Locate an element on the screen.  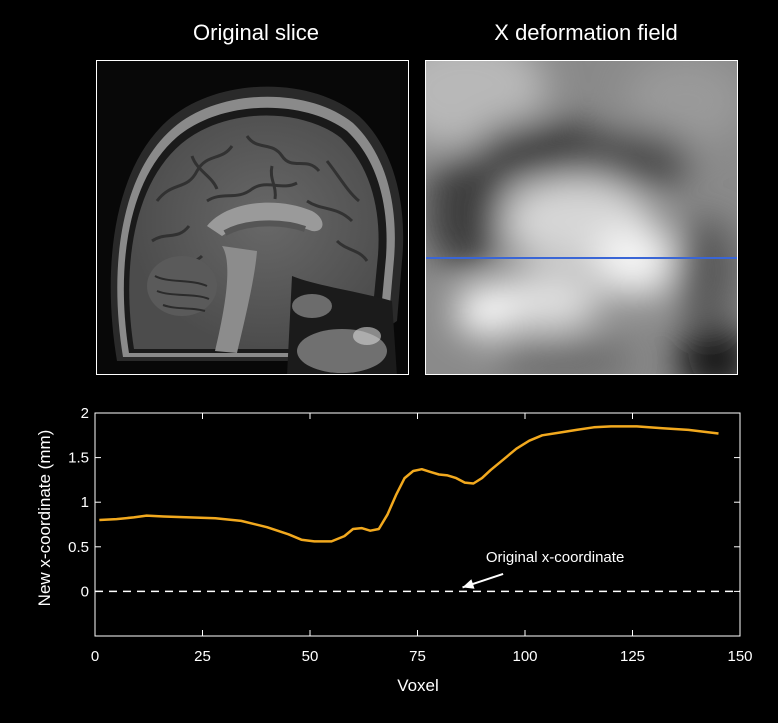
deformation-field-title: X deformation field is located at coordinates (586, 32).